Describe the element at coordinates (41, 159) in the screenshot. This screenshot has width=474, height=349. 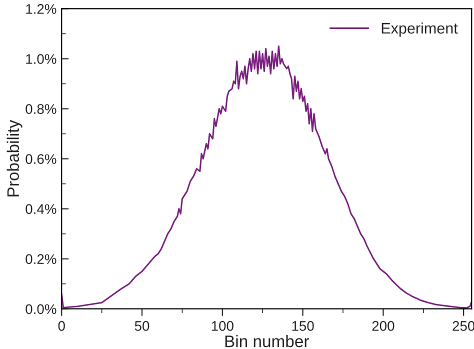
I see `y-tick-label: 0.6%` at that location.